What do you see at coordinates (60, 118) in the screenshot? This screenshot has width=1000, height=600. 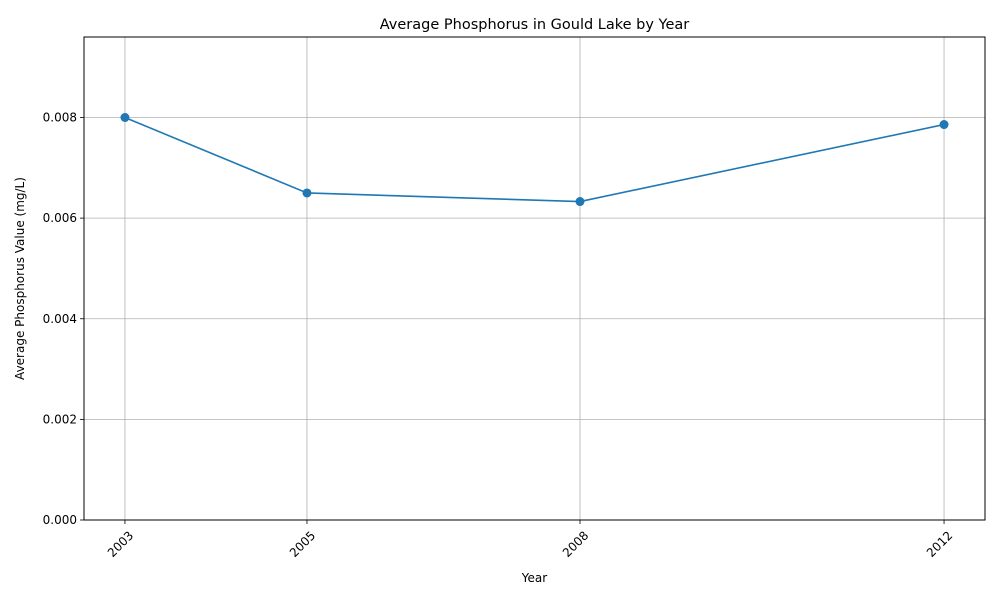 I see `y-tick-label: 0.008` at bounding box center [60, 118].